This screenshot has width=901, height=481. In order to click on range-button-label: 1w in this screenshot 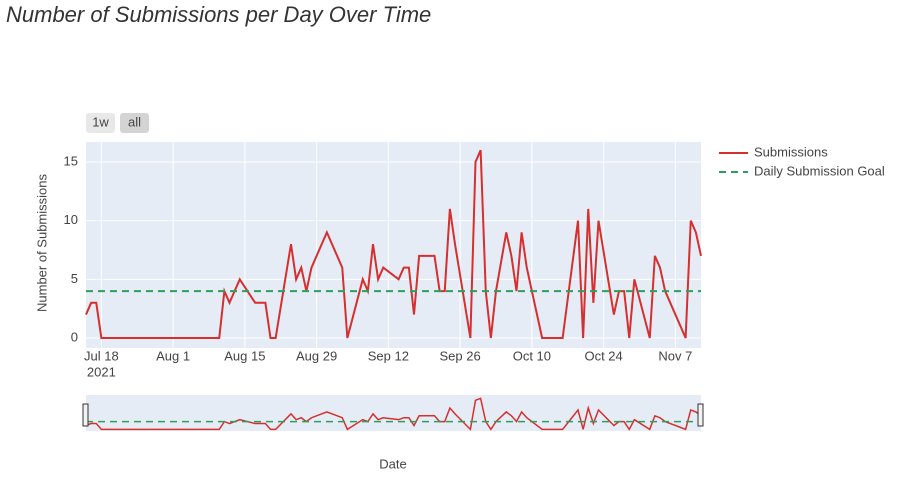, I will do `click(100, 121)`.